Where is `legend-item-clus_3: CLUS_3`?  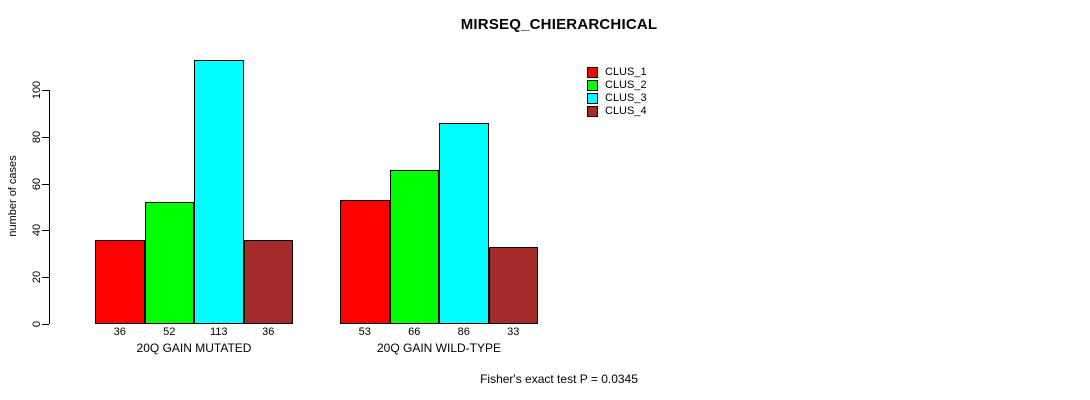 legend-item-clus_3: CLUS_3 is located at coordinates (617, 98).